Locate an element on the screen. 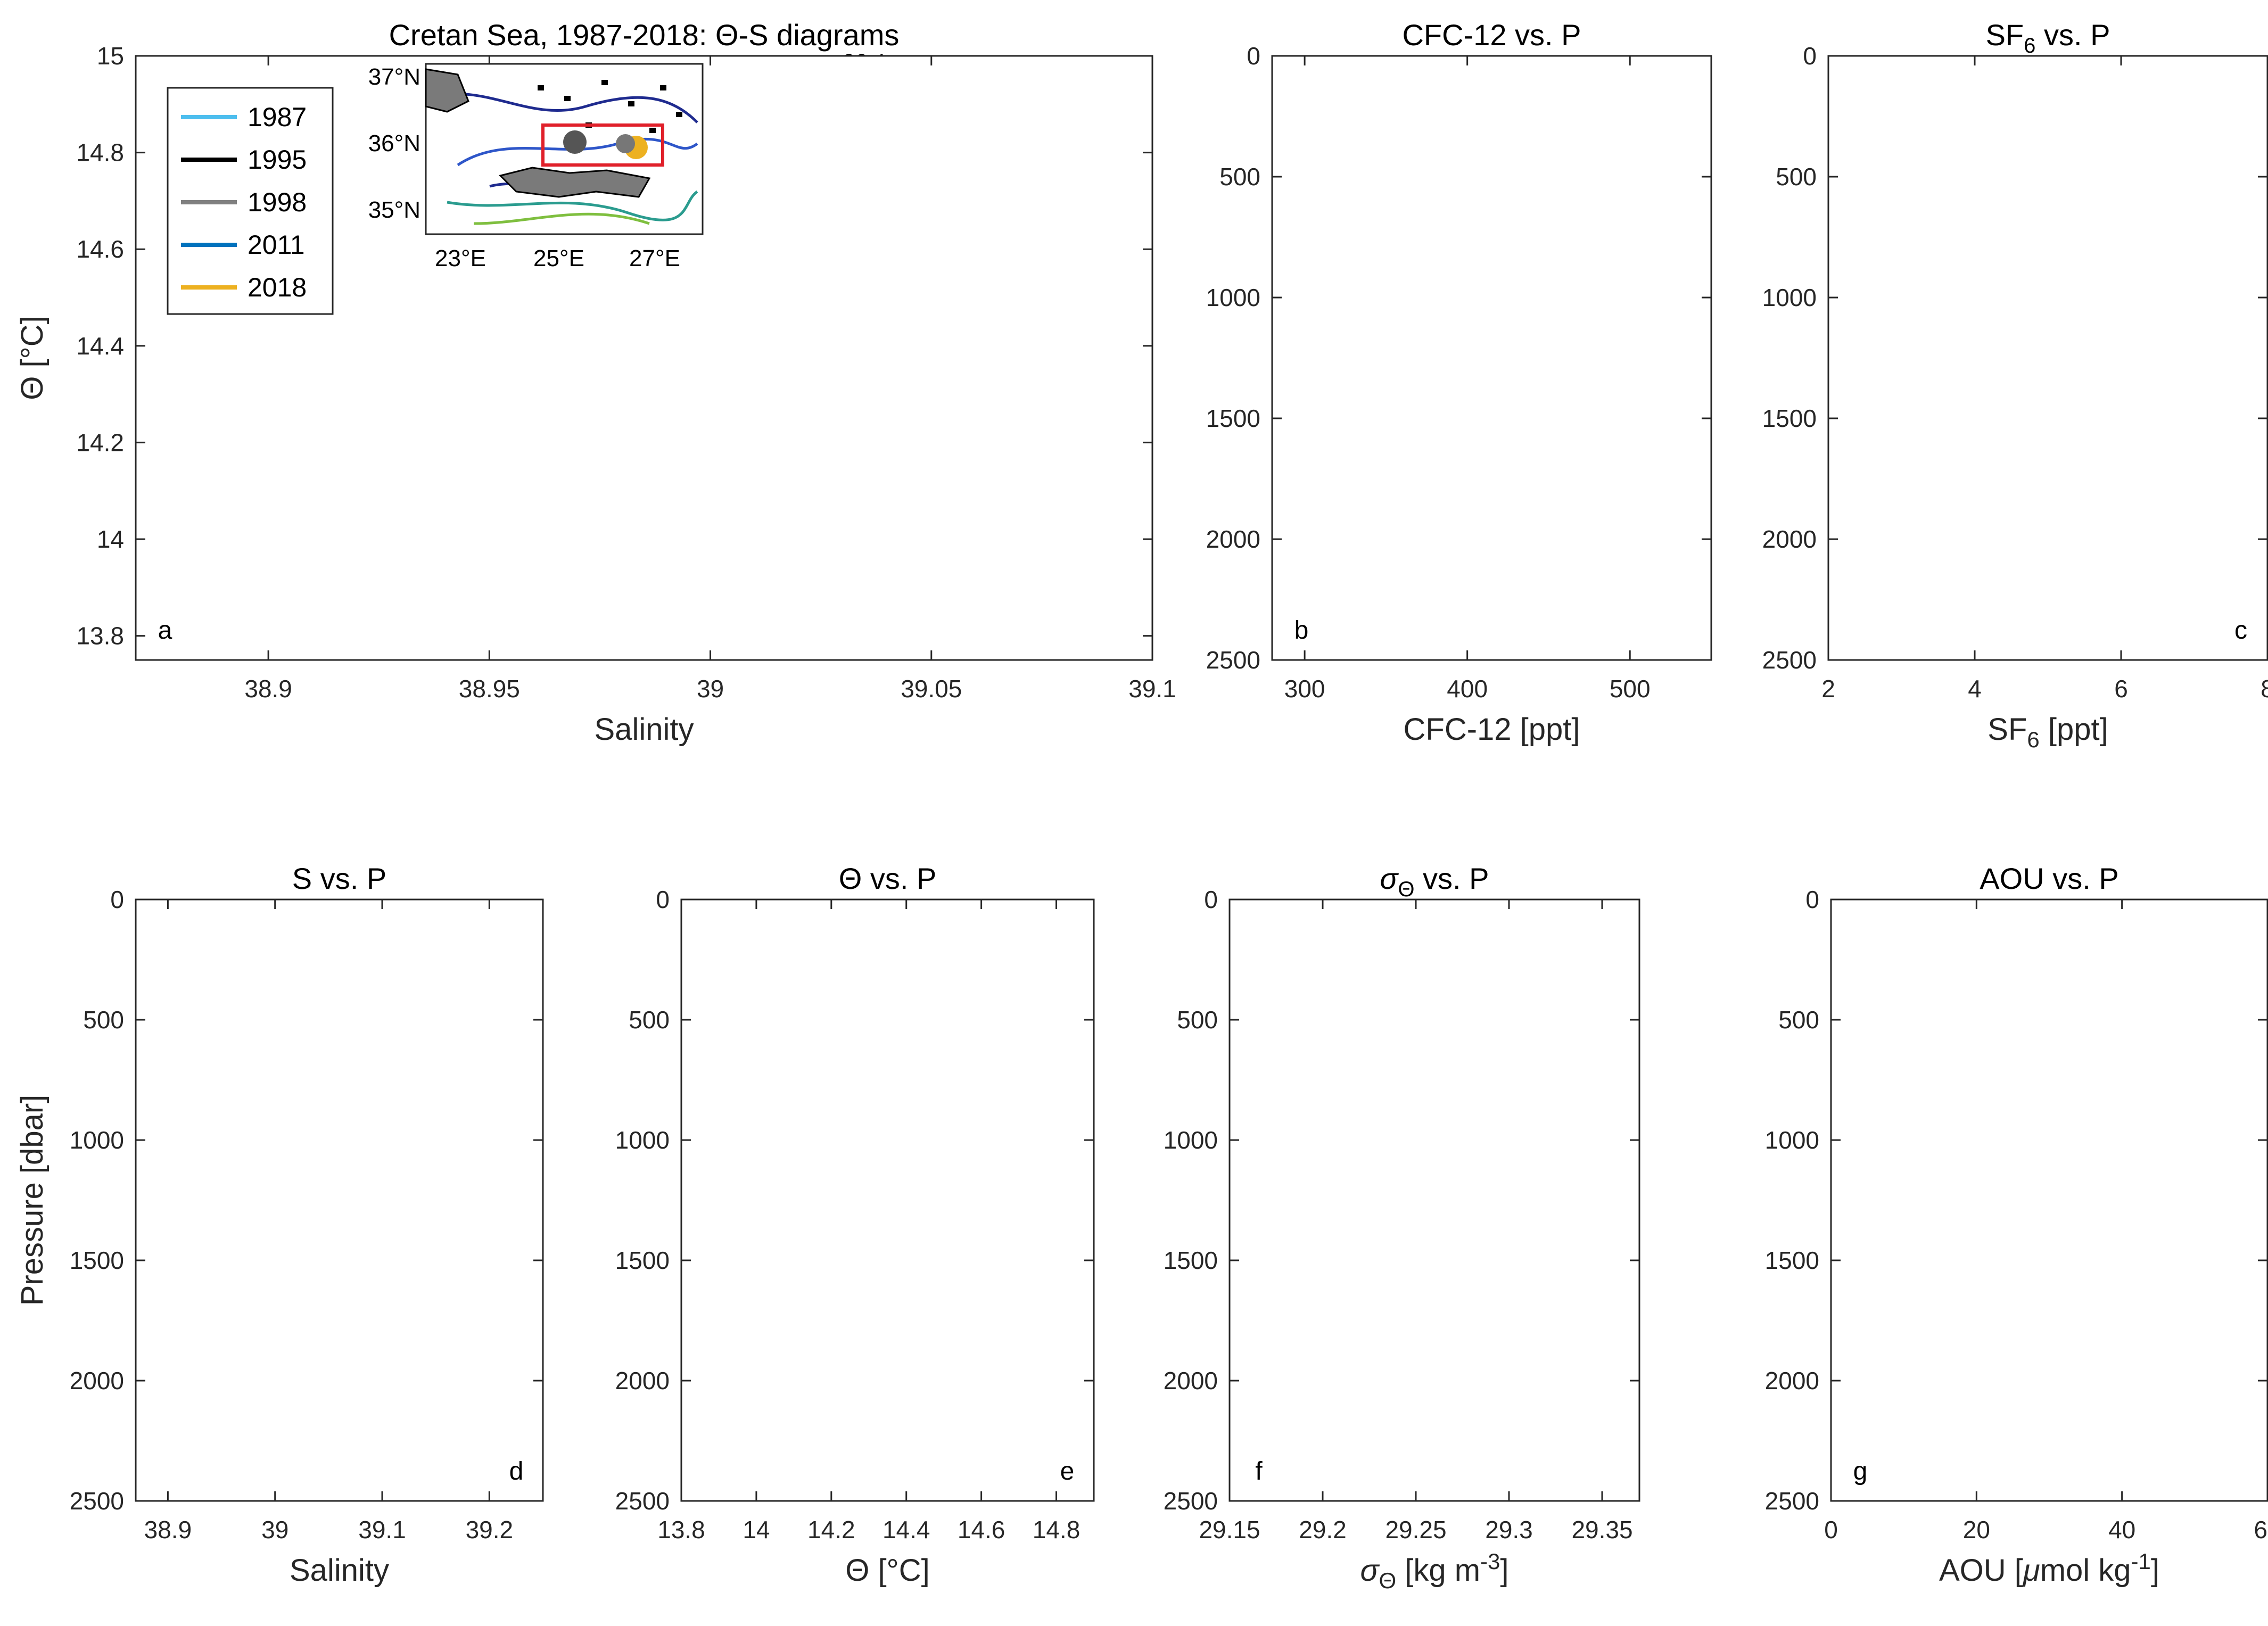 This screenshot has width=2268, height=1626. x-tick-label: 29.2 is located at coordinates (1323, 1530).